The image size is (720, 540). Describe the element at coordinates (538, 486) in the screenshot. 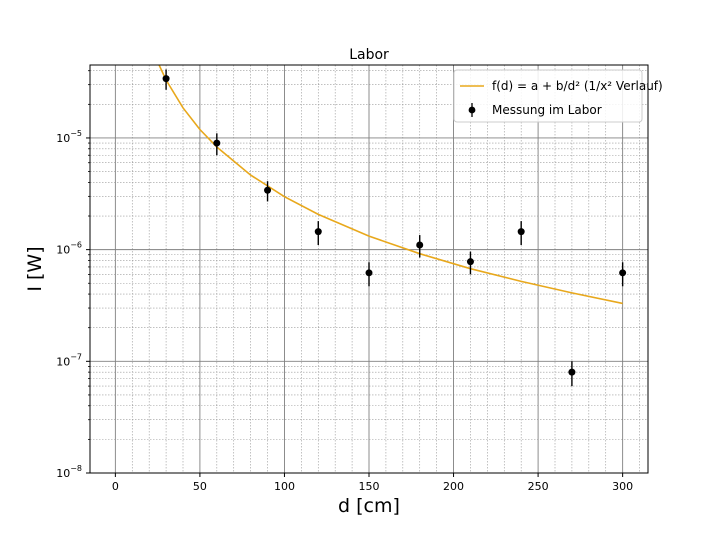

I see `x-tick-label: 250` at that location.